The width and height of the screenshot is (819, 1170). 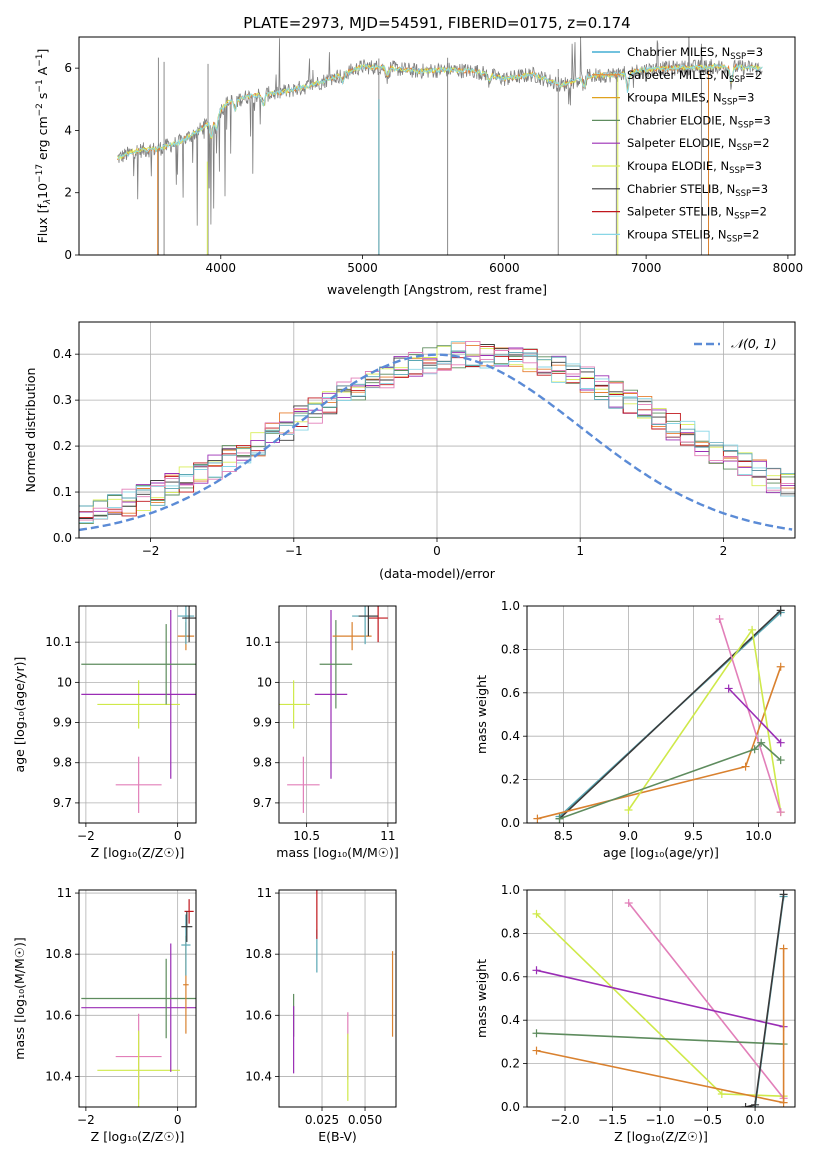 I want to click on x-tick-label: 0.0, so click(x=755, y=1120).